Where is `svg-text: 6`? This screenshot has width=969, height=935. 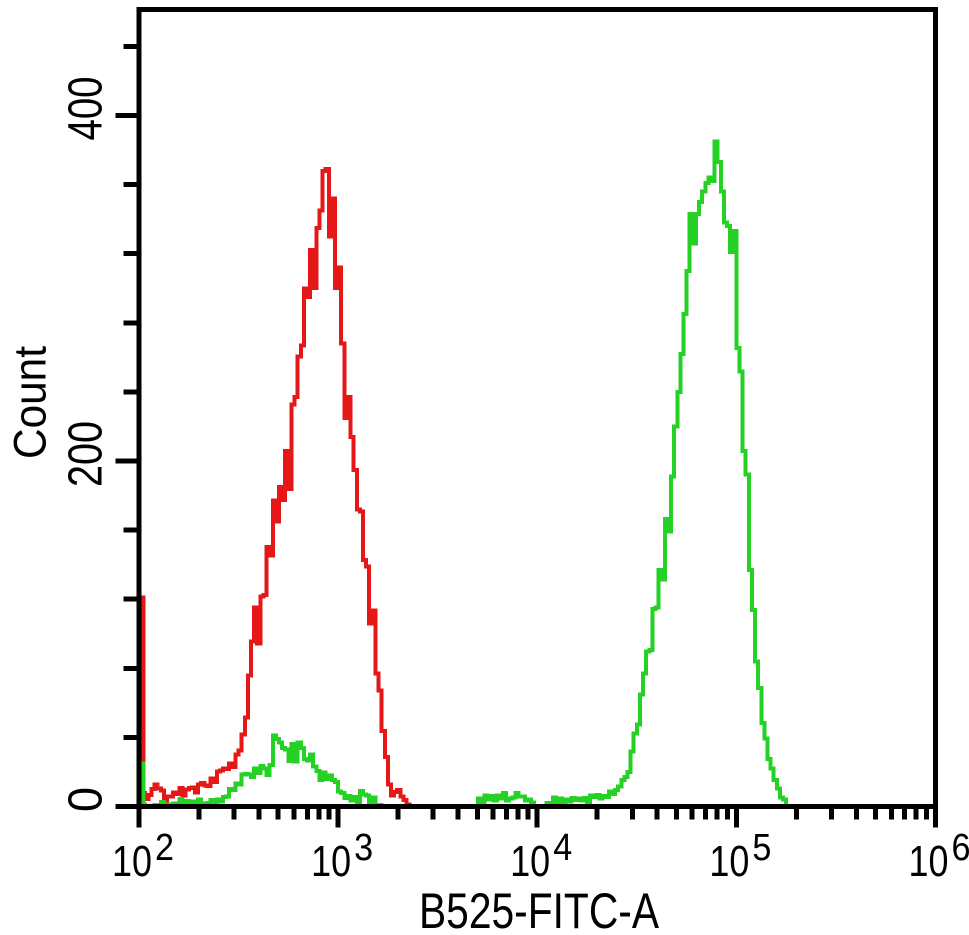
svg-text: 6 is located at coordinates (960, 848).